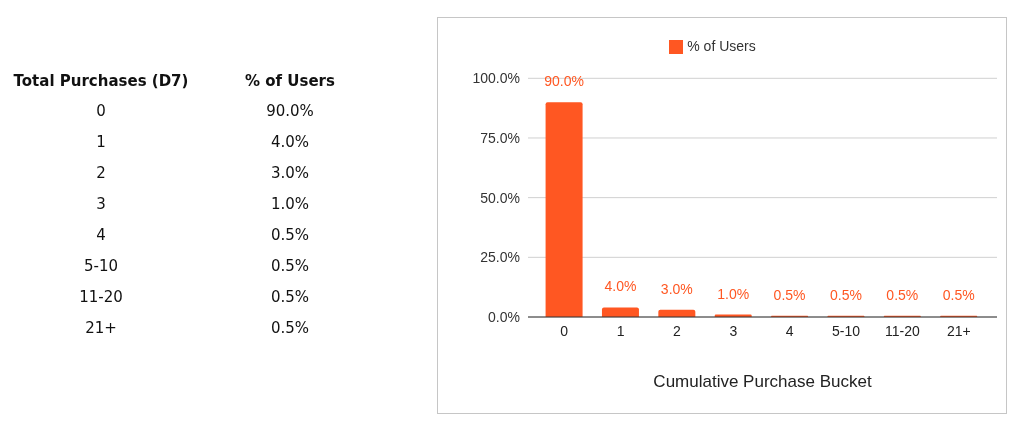 The image size is (1024, 424). I want to click on x-tick-label: 5-10, so click(846, 330).